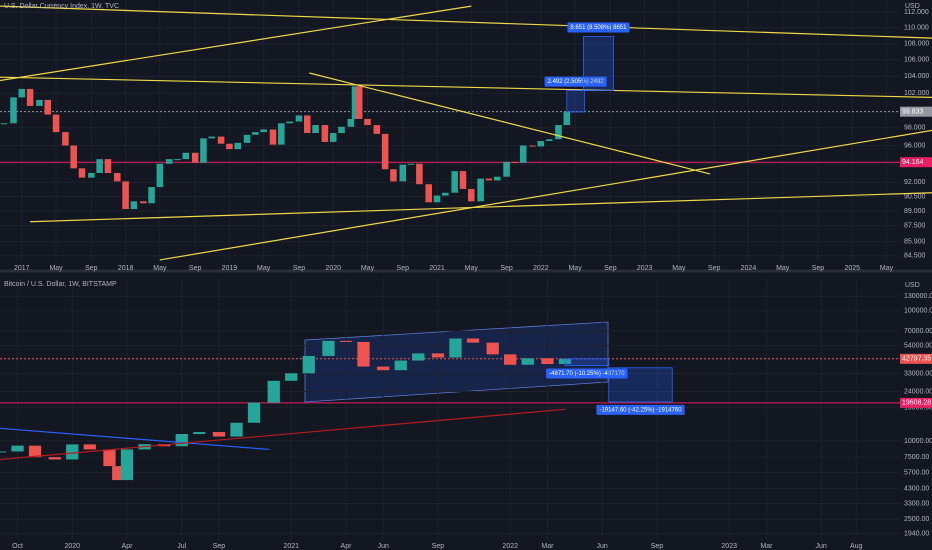 This screenshot has height=550, width=932. Describe the element at coordinates (852, 268) in the screenshot. I see `x-tick-label: 2025` at that location.